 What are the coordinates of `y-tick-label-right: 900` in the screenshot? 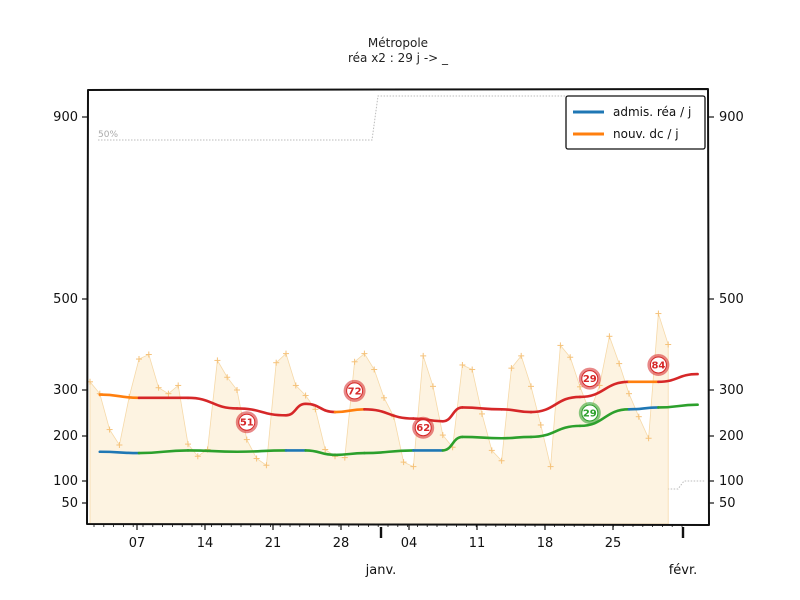 It's located at (731, 117).